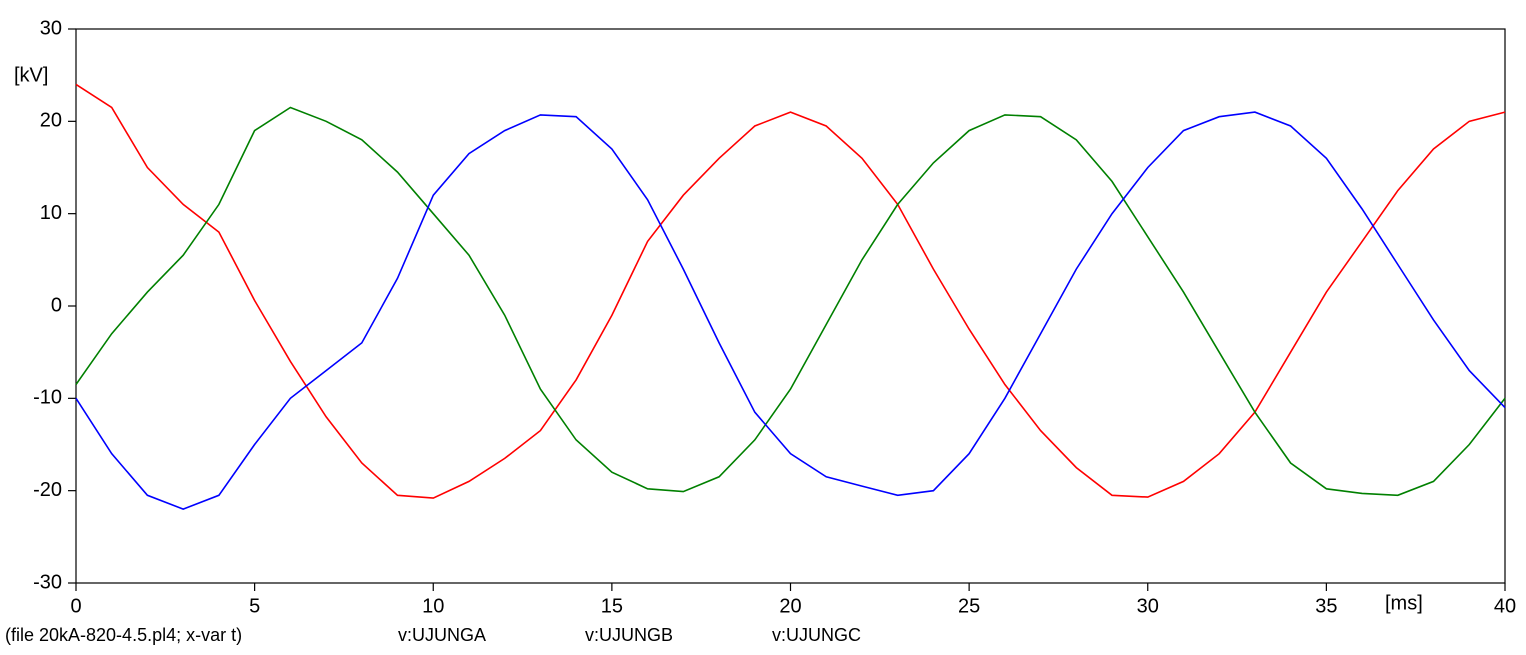 The width and height of the screenshot is (1526, 655). What do you see at coordinates (56, 305) in the screenshot?
I see `y-tick-label: 0` at bounding box center [56, 305].